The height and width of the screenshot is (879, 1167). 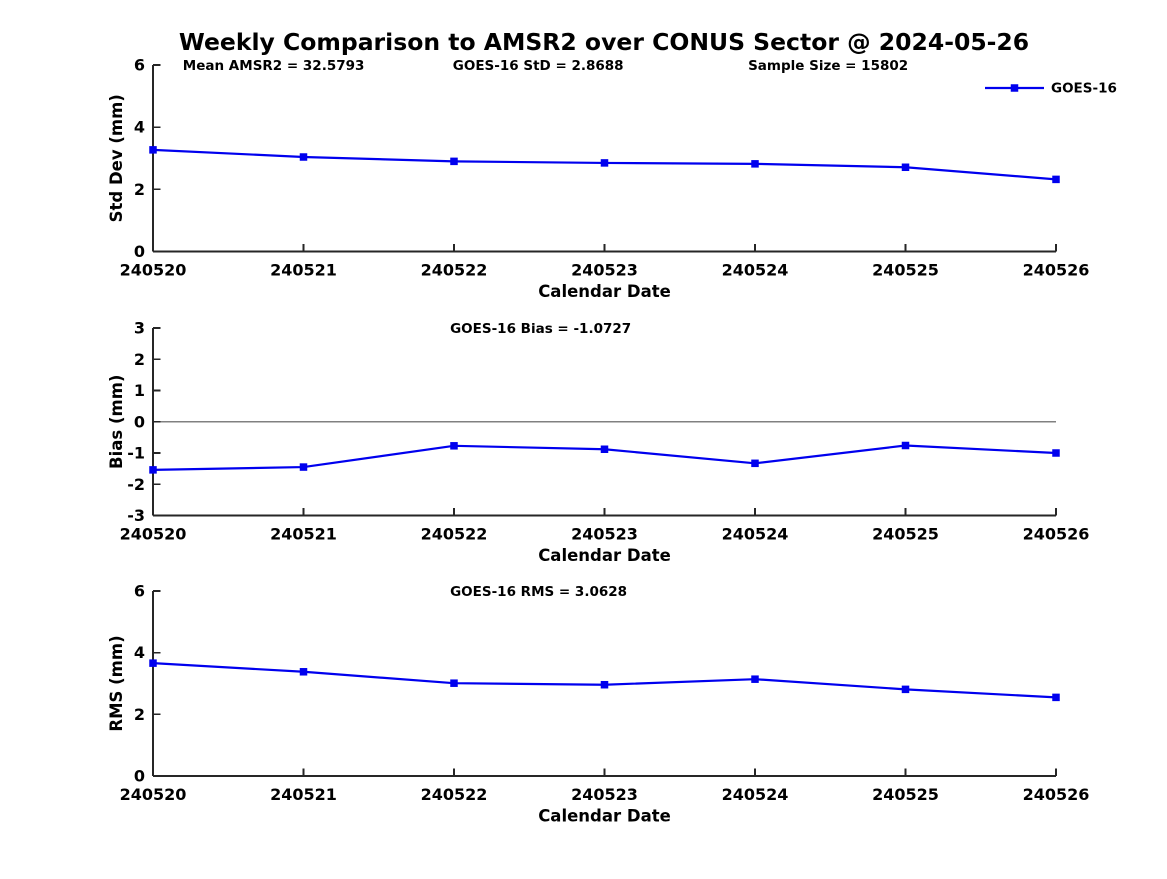 I want to click on y-tick-label: -1, so click(x=136, y=453).